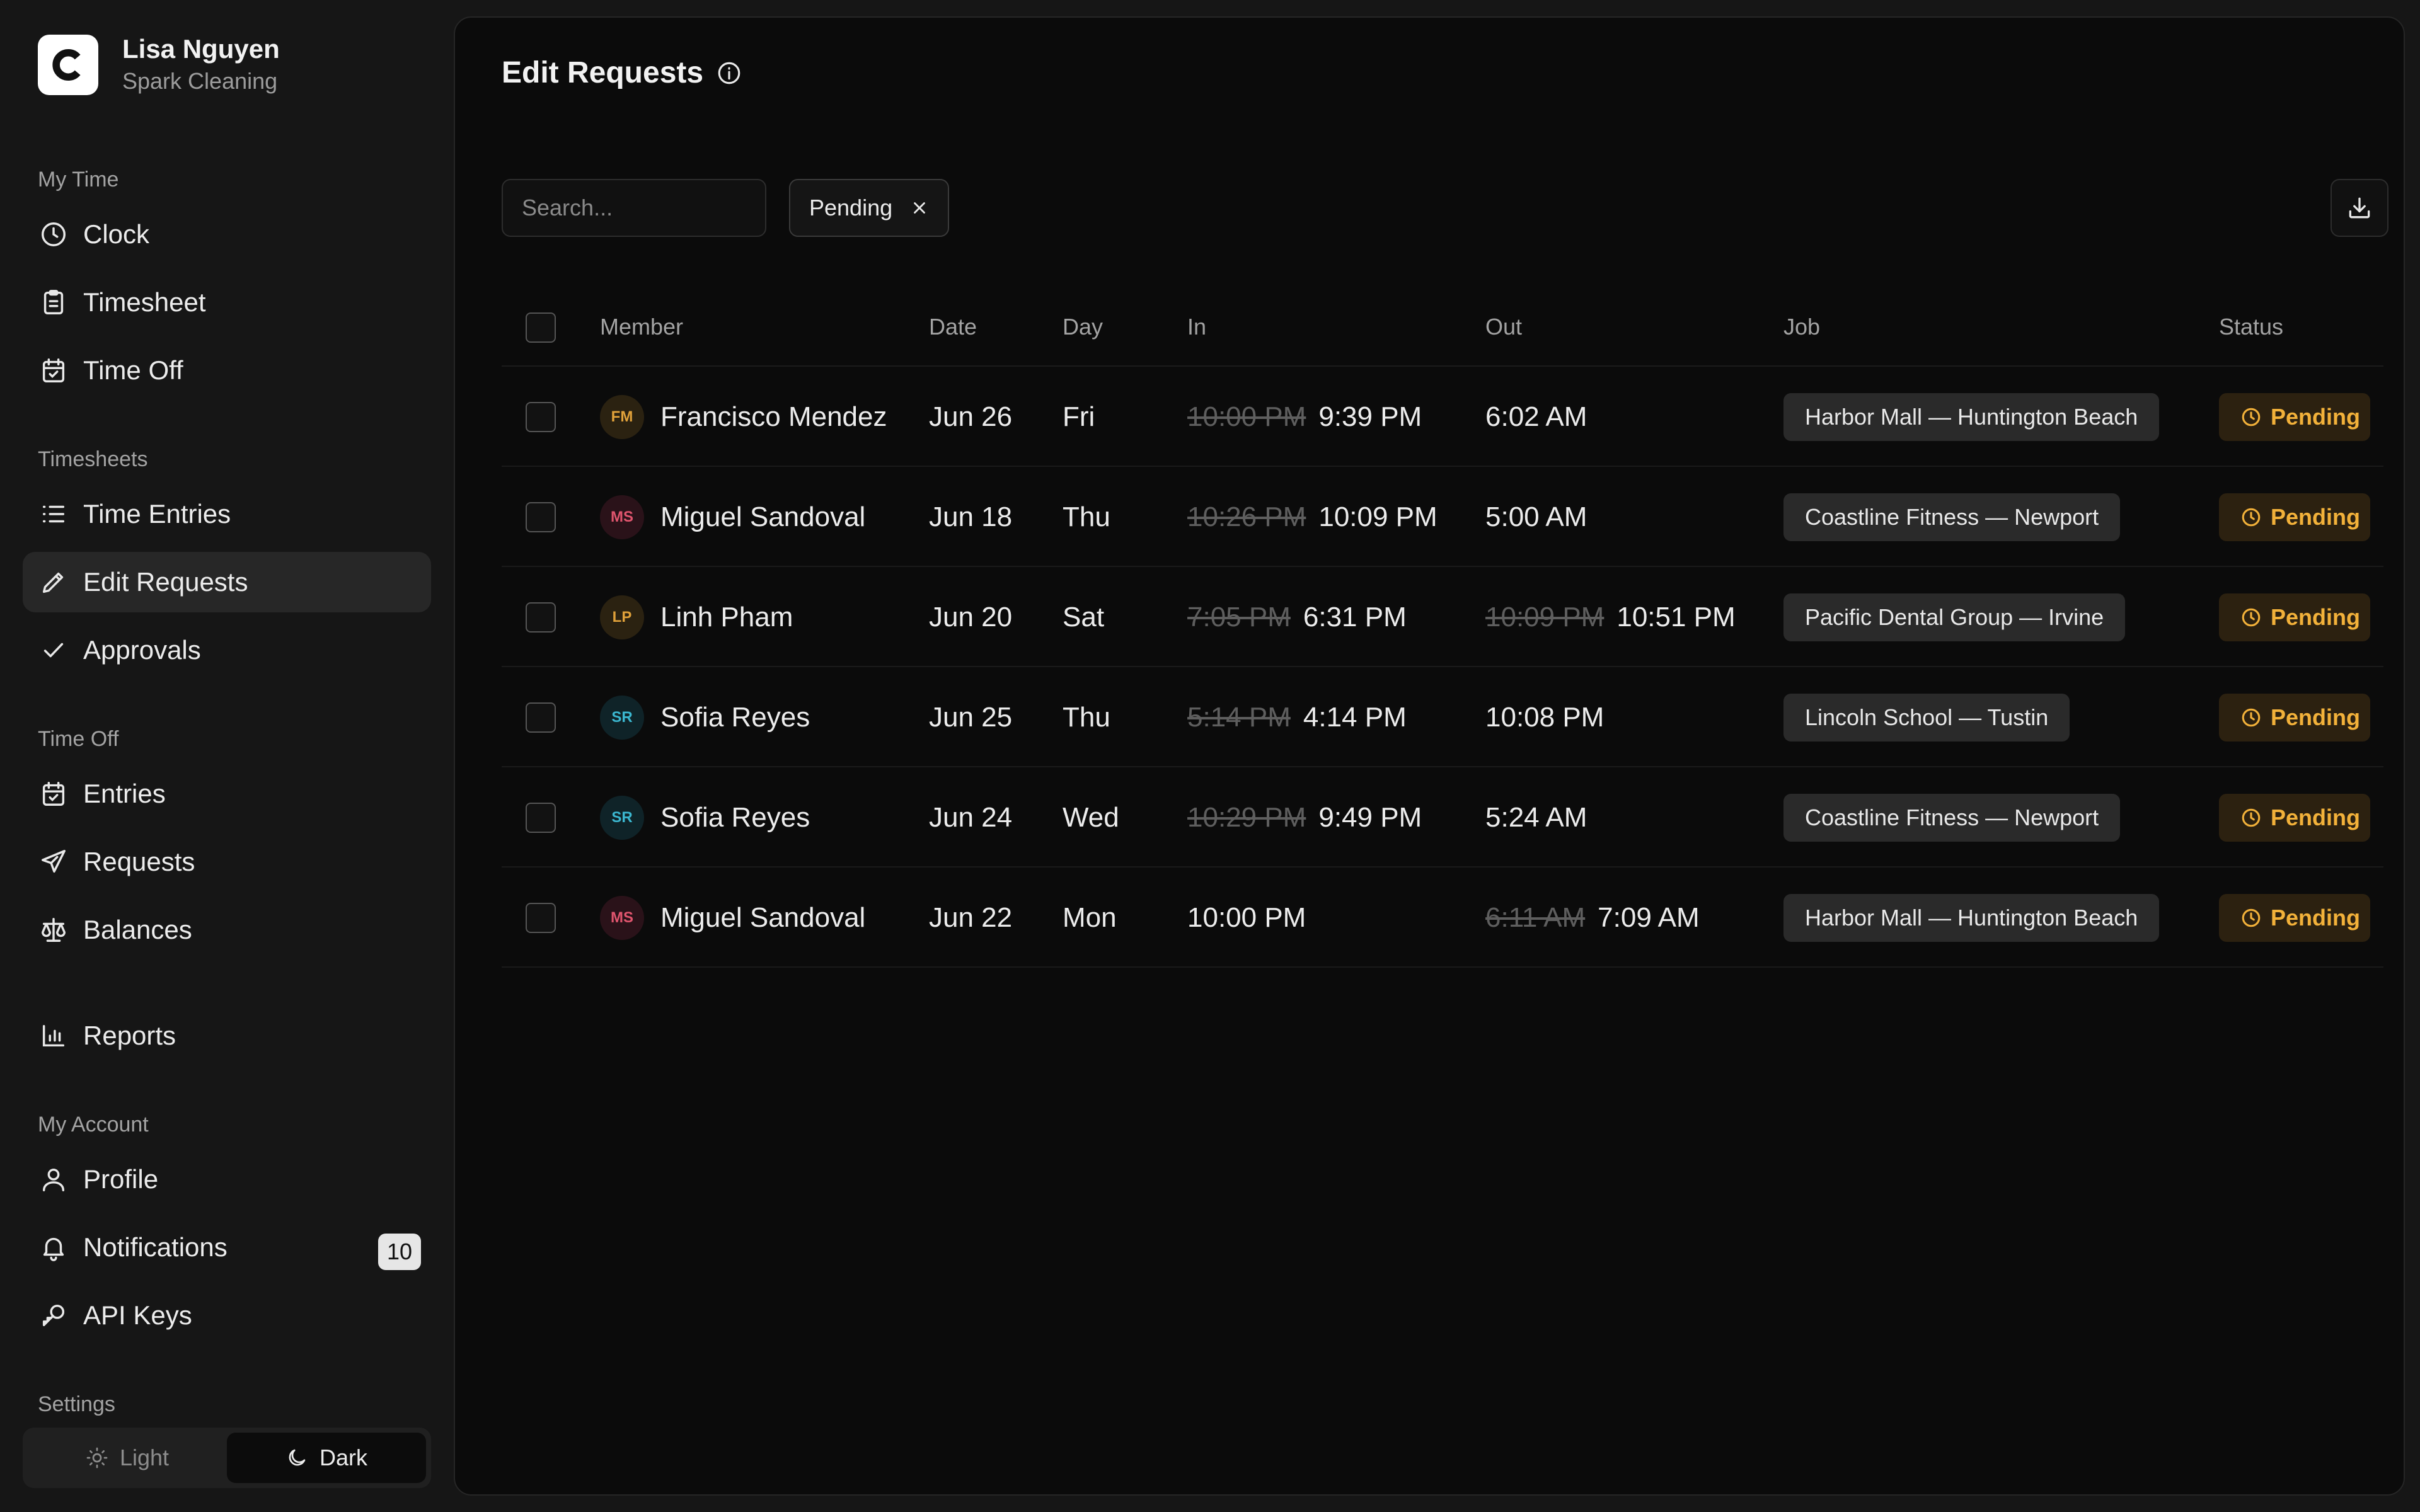 This screenshot has height=1512, width=2420. I want to click on requested-out-time: 10:08 PM, so click(1545, 717).